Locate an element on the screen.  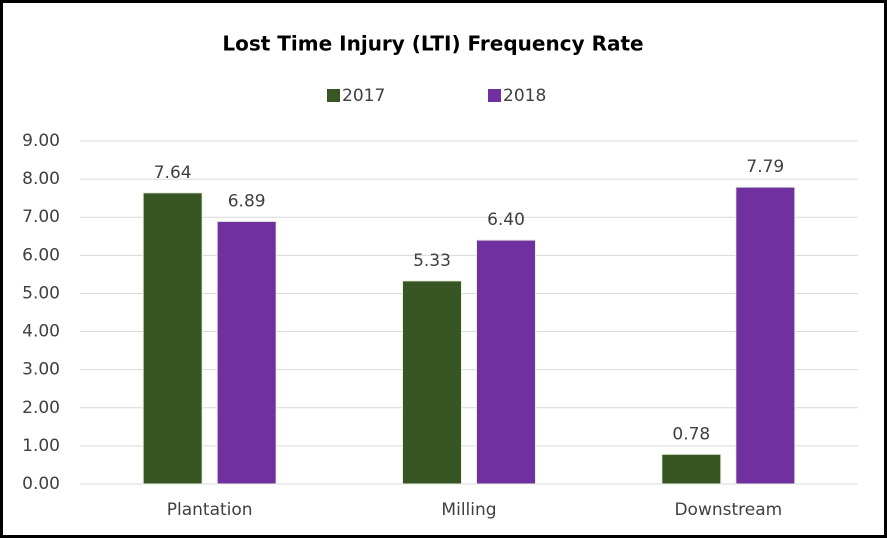
y-tick-label: 0.00 is located at coordinates (41, 484).